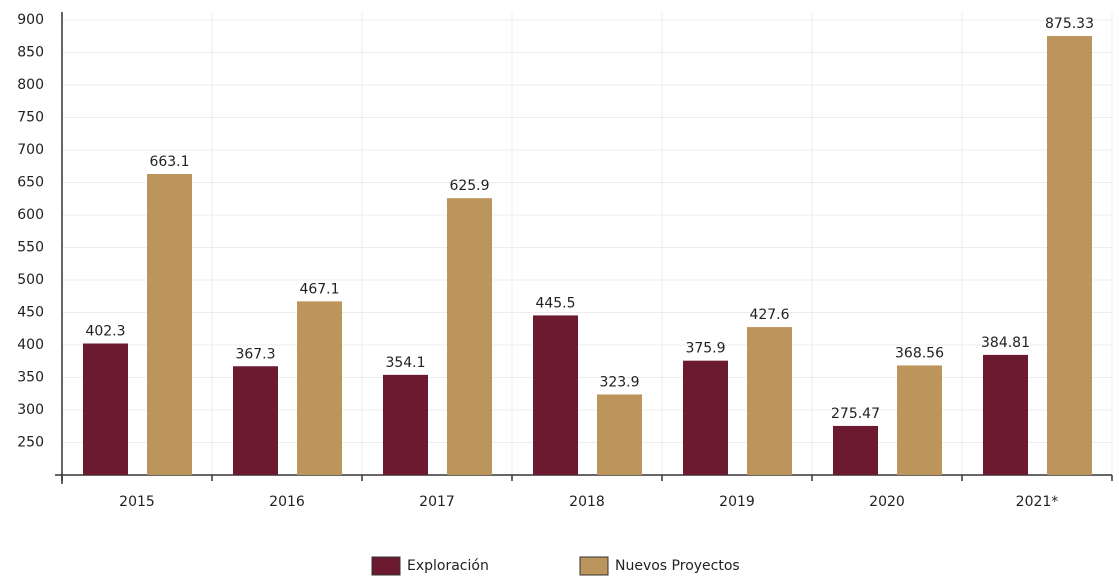  I want to click on value-label: 427.6, so click(769, 315).